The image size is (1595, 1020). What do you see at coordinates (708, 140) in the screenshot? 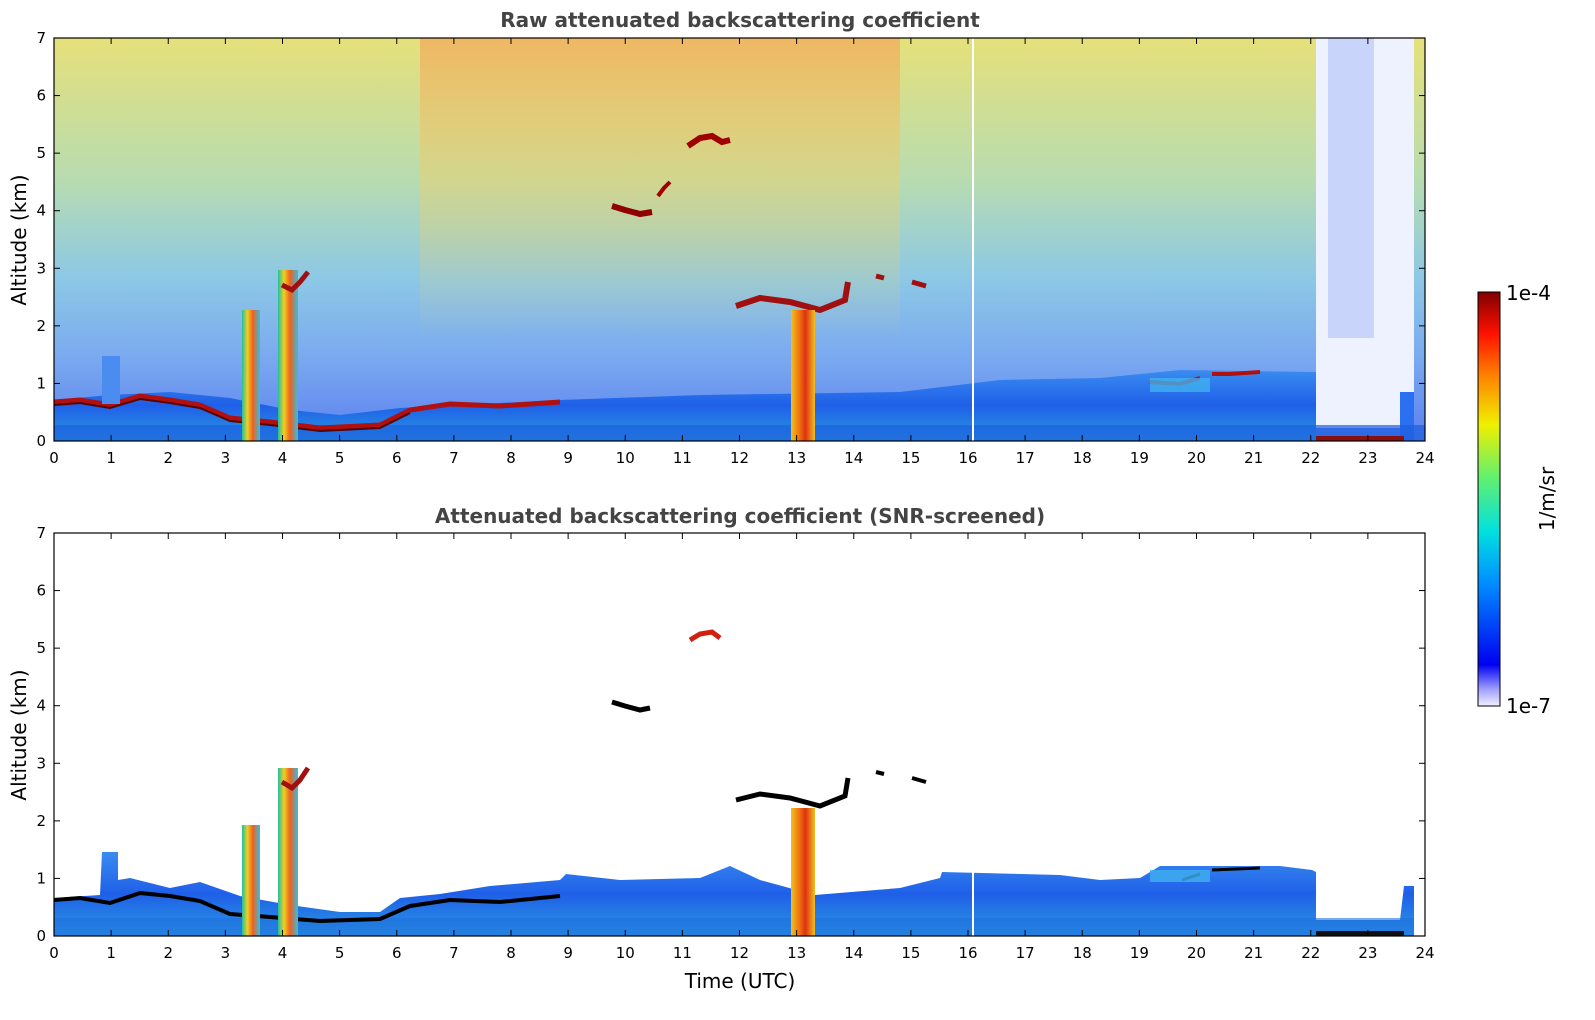
I see `top-cloud-layer-5.2km` at bounding box center [708, 140].